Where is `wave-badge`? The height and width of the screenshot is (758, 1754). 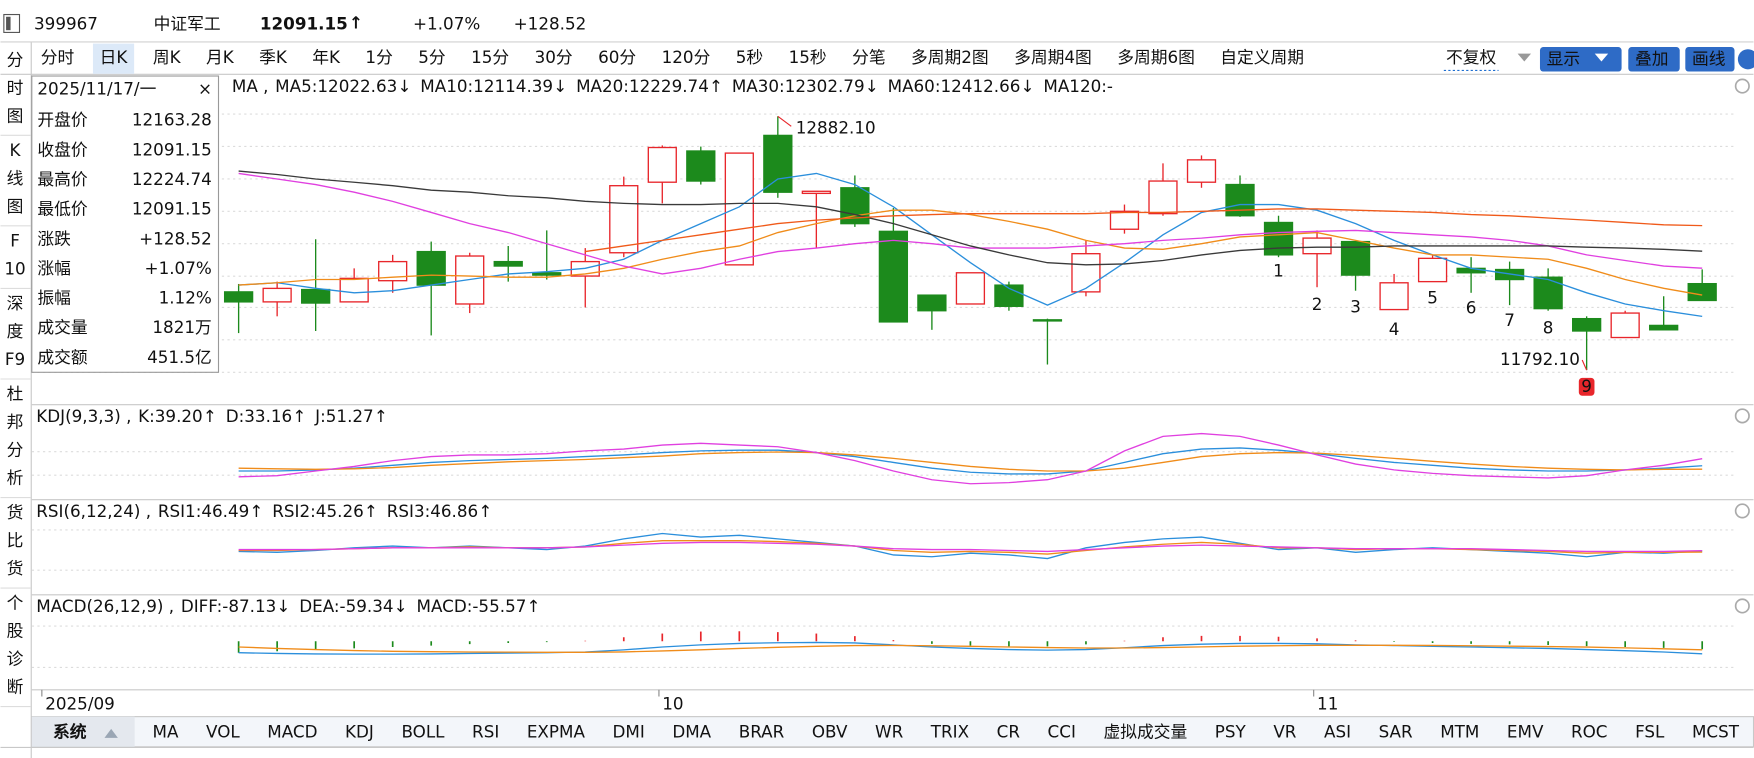 wave-badge is located at coordinates (1586, 386).